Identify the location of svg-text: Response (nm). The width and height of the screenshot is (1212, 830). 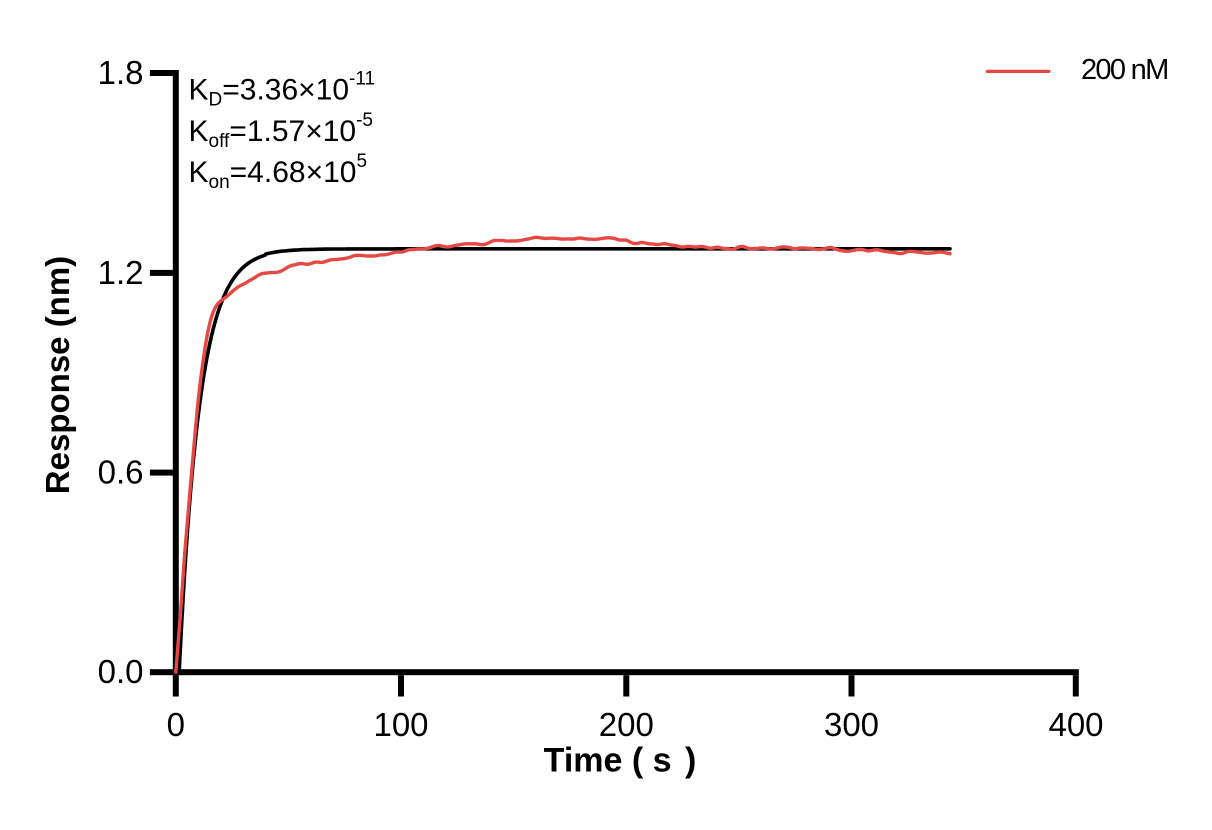
(57, 375).